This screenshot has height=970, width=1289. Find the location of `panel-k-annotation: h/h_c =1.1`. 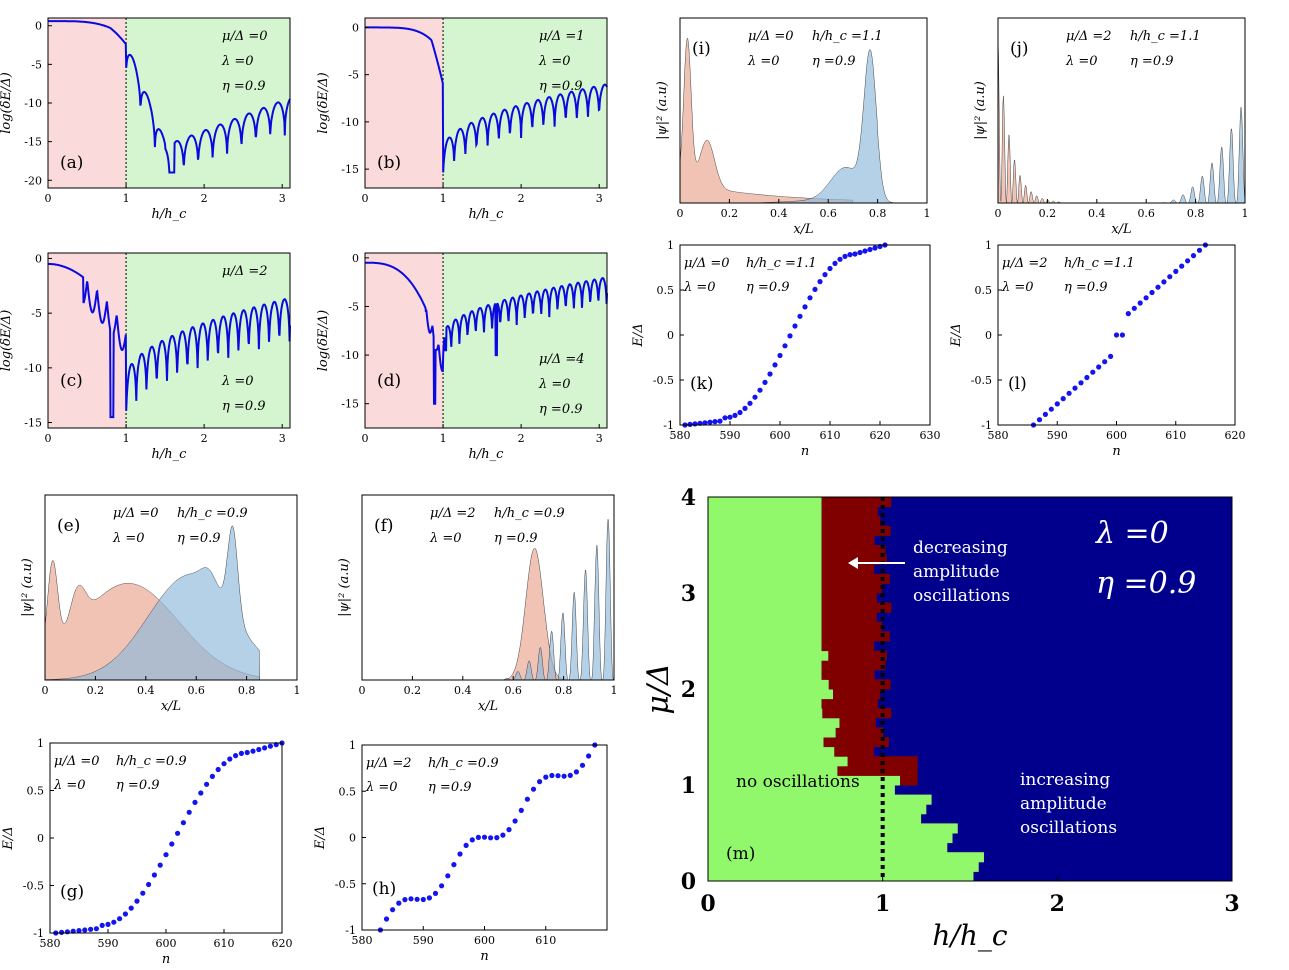

panel-k-annotation: h/h_c =1.1 is located at coordinates (781, 263).